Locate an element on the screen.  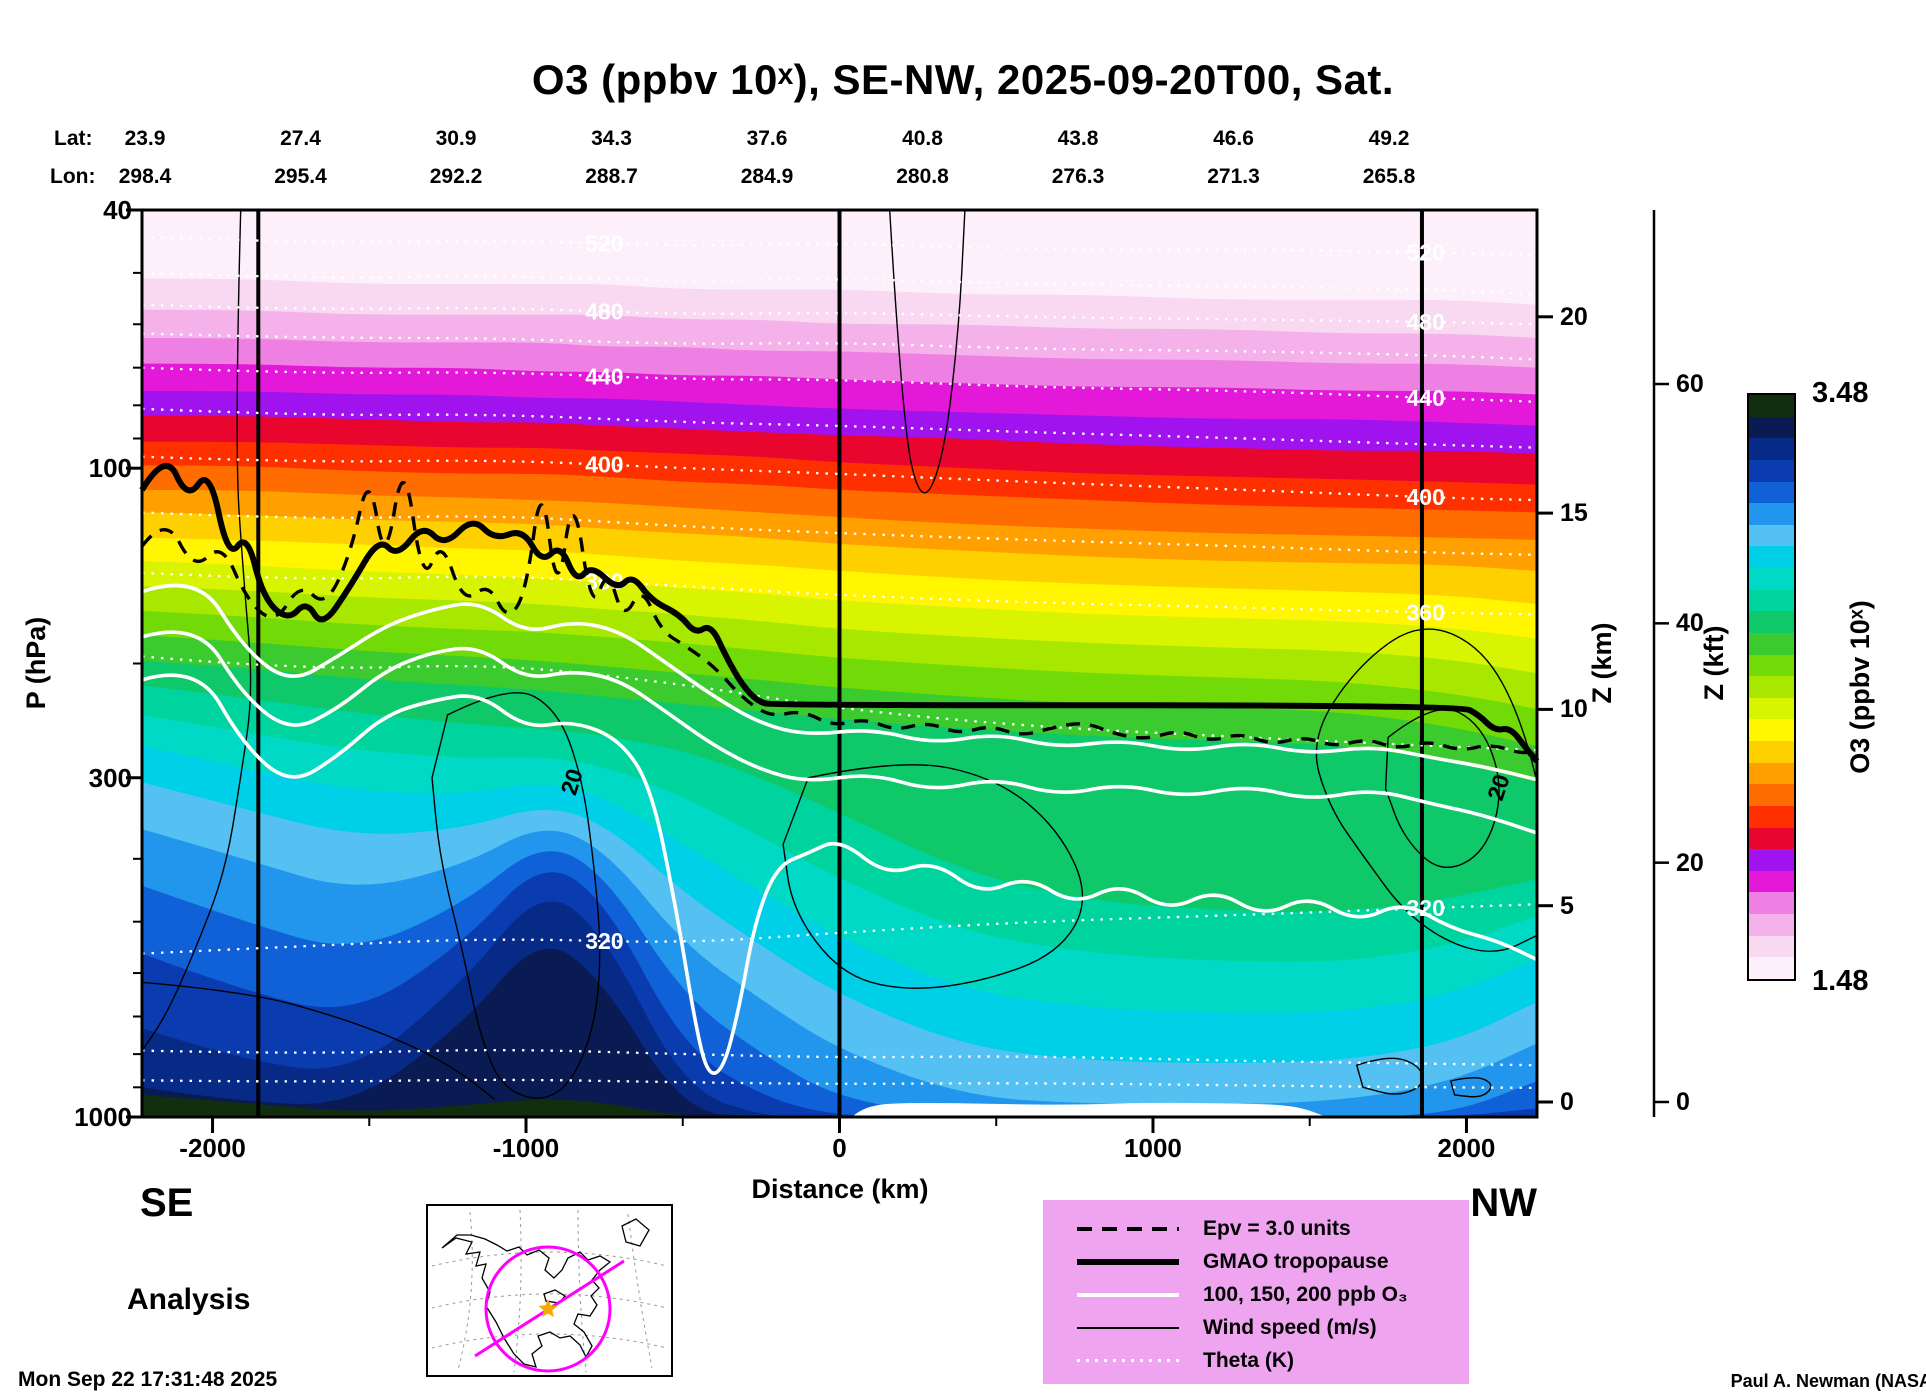
theta-contour-label: 480 is located at coordinates (1426, 322).